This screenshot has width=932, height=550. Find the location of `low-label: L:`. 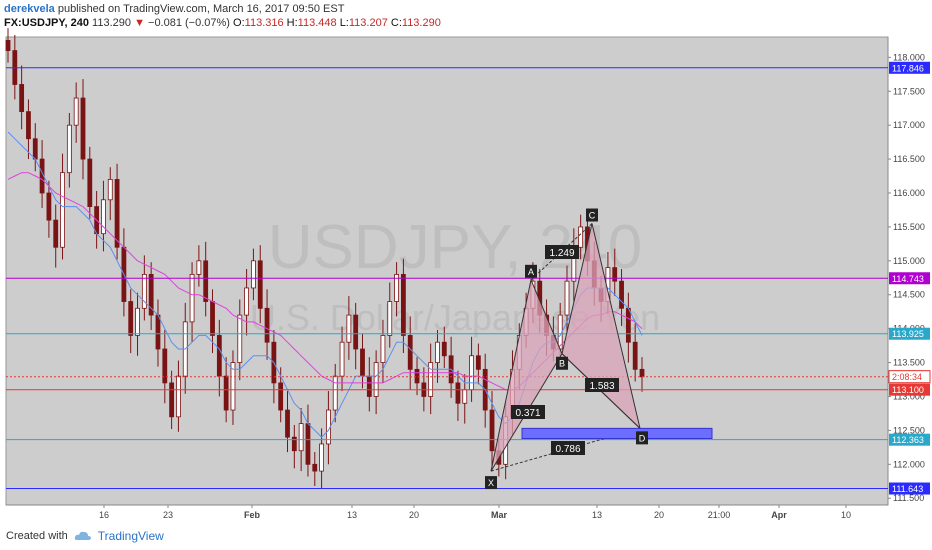

low-label: L: is located at coordinates (344, 23).